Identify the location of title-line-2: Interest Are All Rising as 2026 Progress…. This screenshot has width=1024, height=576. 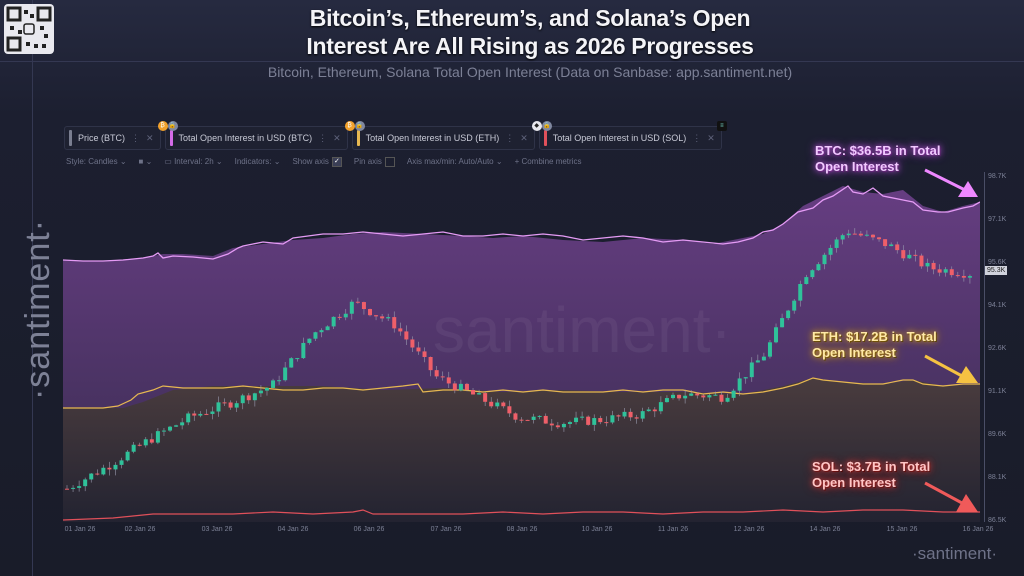
(530, 46).